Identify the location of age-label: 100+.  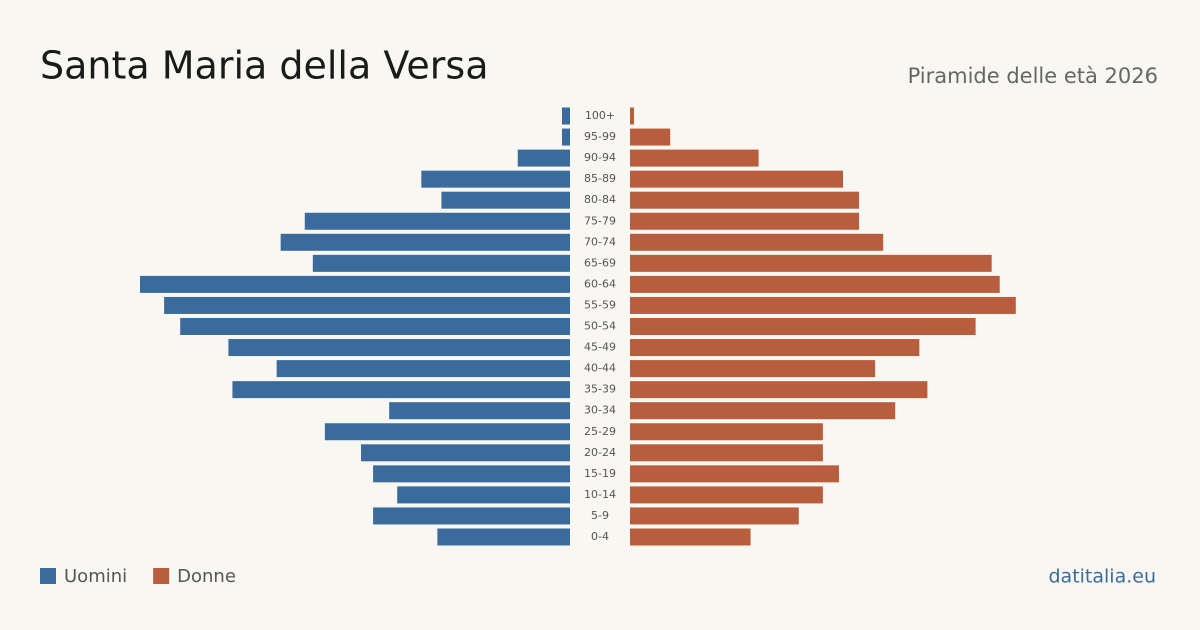
(600, 115).